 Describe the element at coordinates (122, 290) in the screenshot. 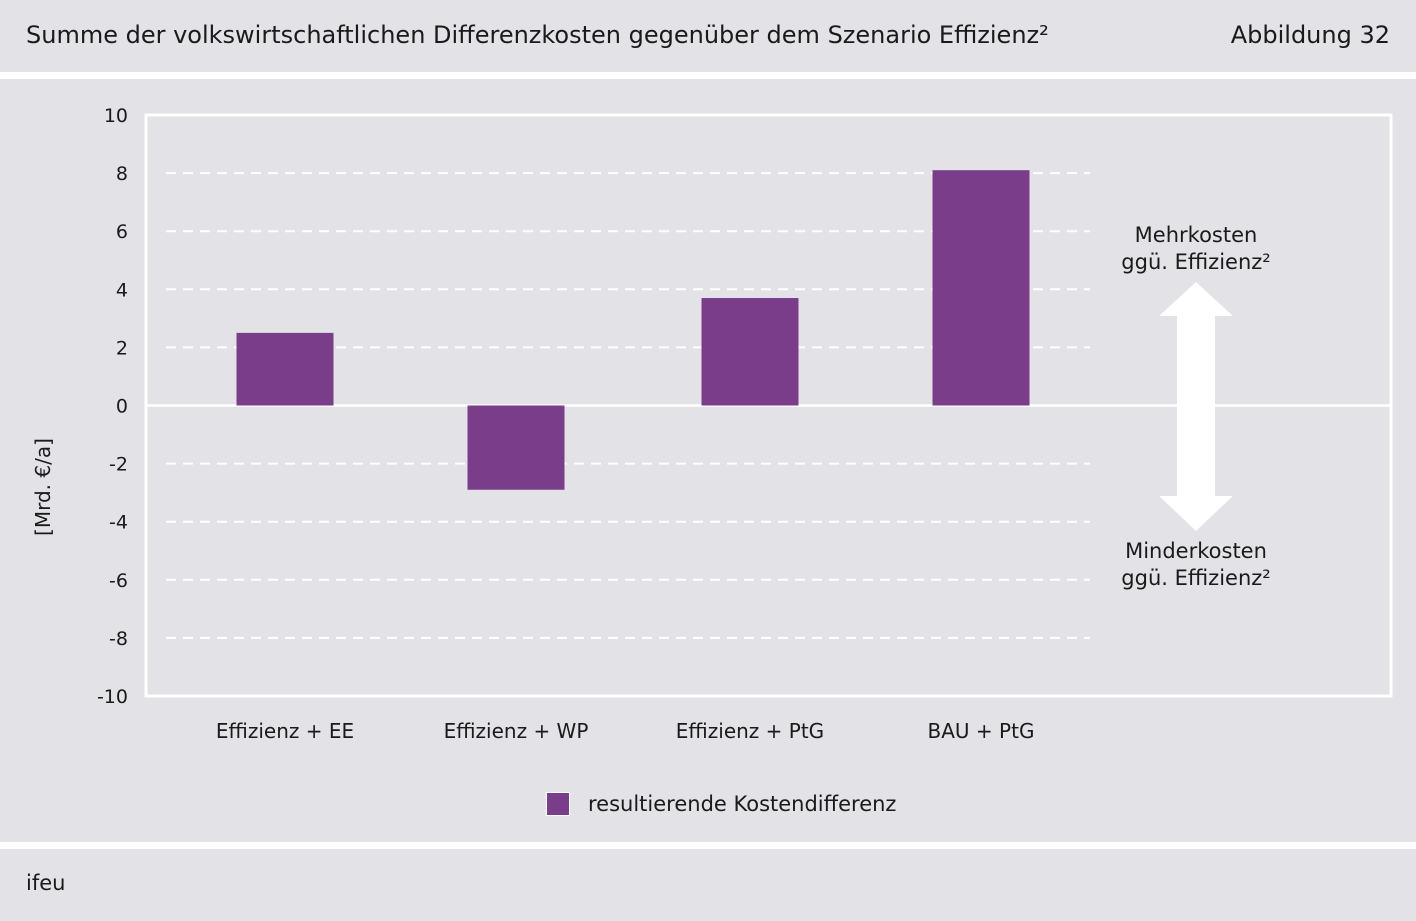

I see `y-tick-label: 4` at that location.